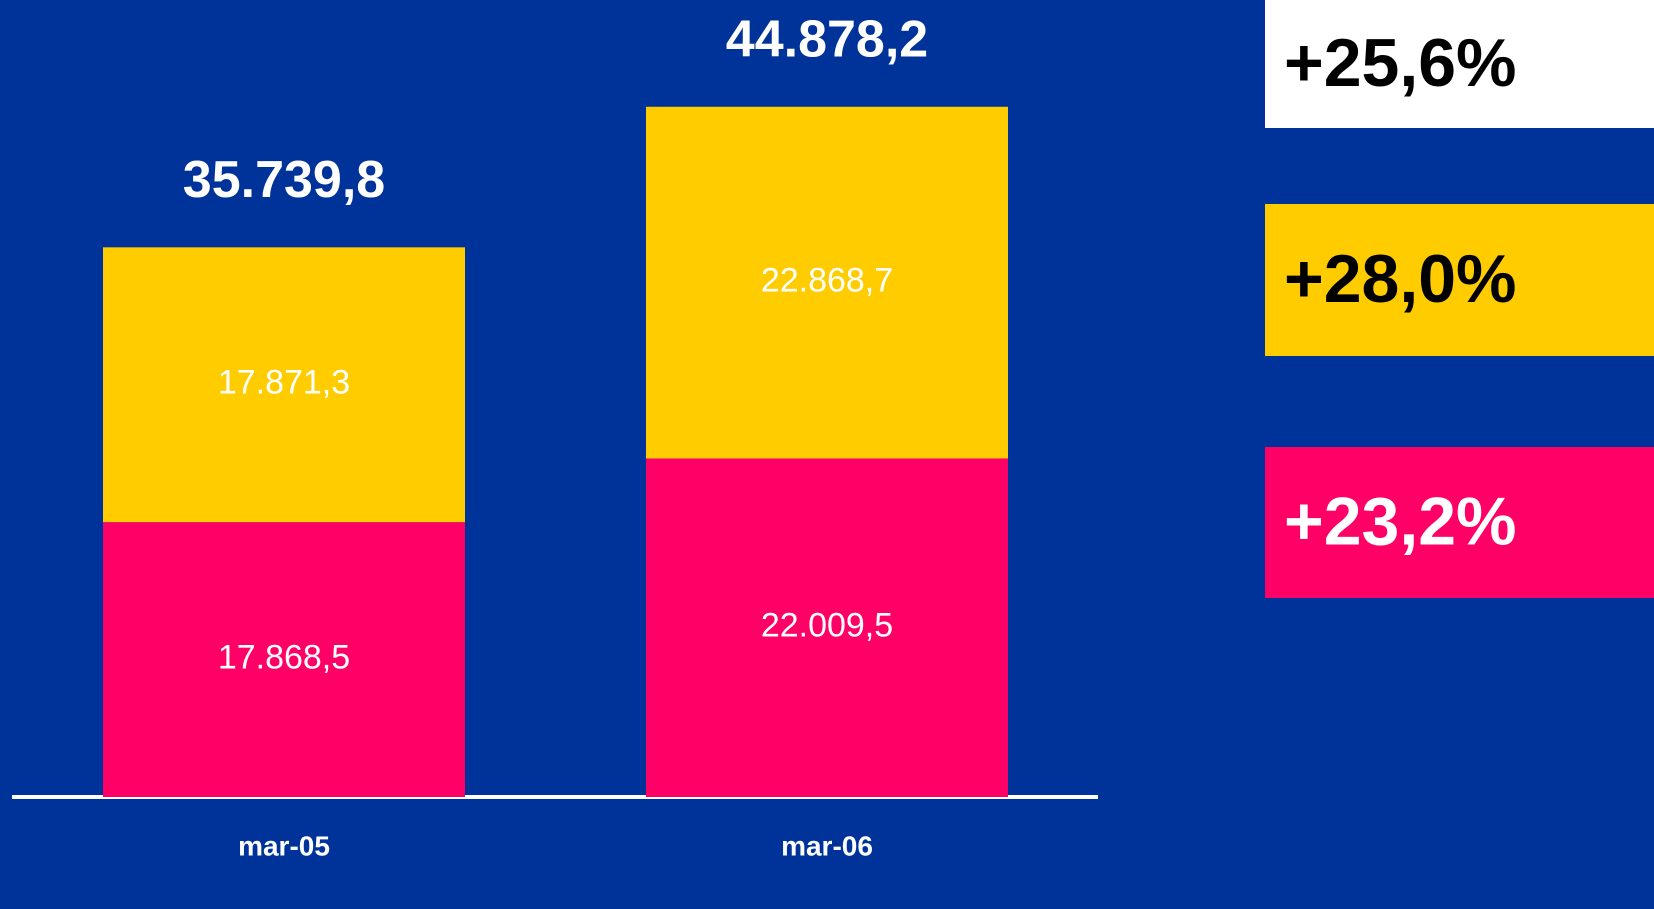  I want to click on value-label: 22.009,5, so click(827, 626).